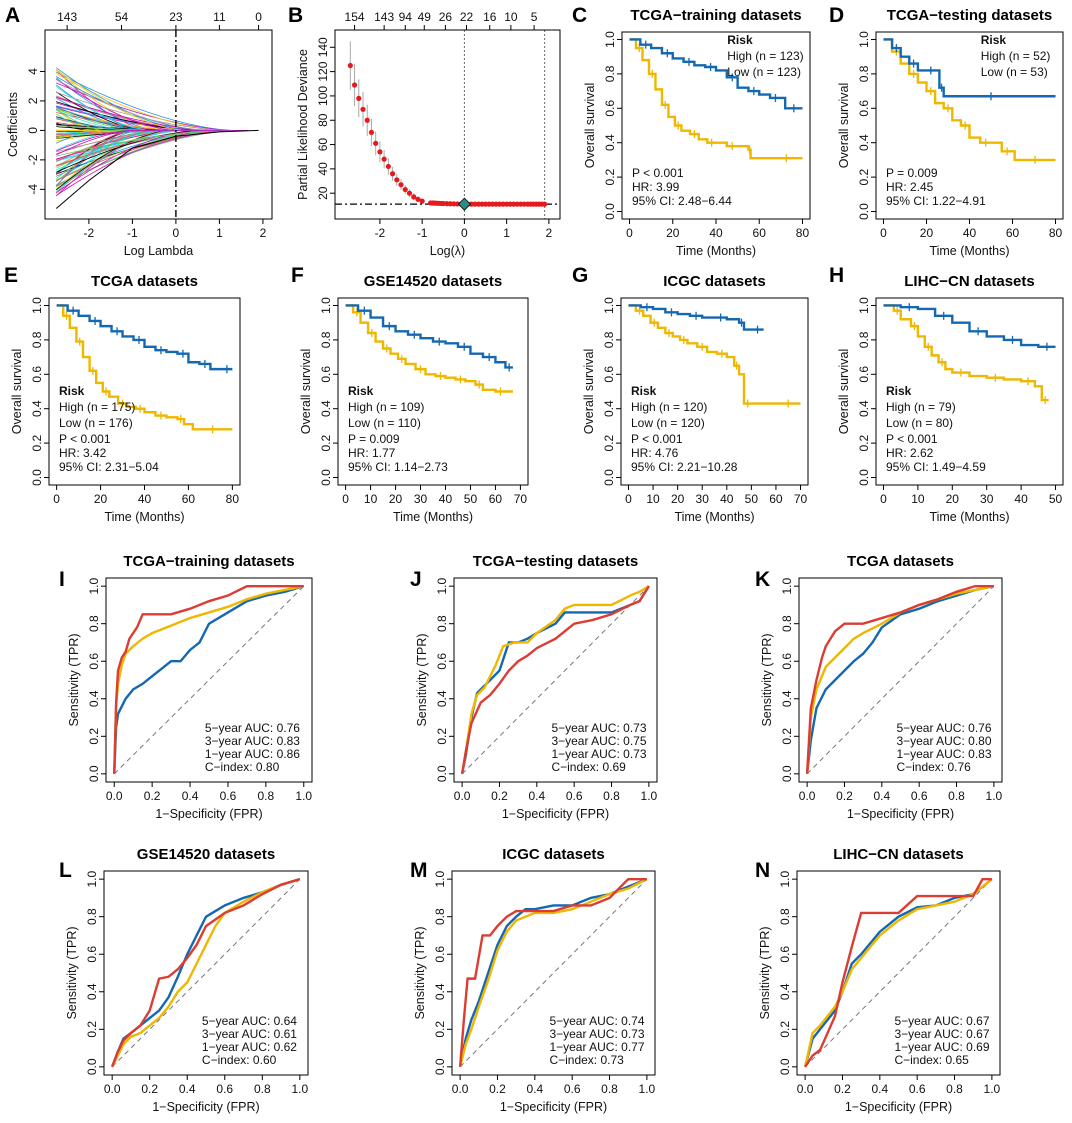 The image size is (1072, 1123). I want to click on legend-entry: Low (n = 53), so click(1014, 72).